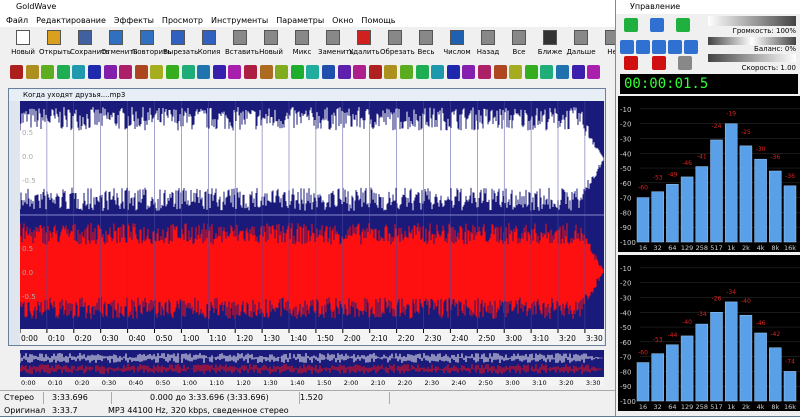 This screenshot has width=800, height=417. Describe the element at coordinates (364, 45) in the screenshot. I see `toolbar-button: Удалить` at that location.